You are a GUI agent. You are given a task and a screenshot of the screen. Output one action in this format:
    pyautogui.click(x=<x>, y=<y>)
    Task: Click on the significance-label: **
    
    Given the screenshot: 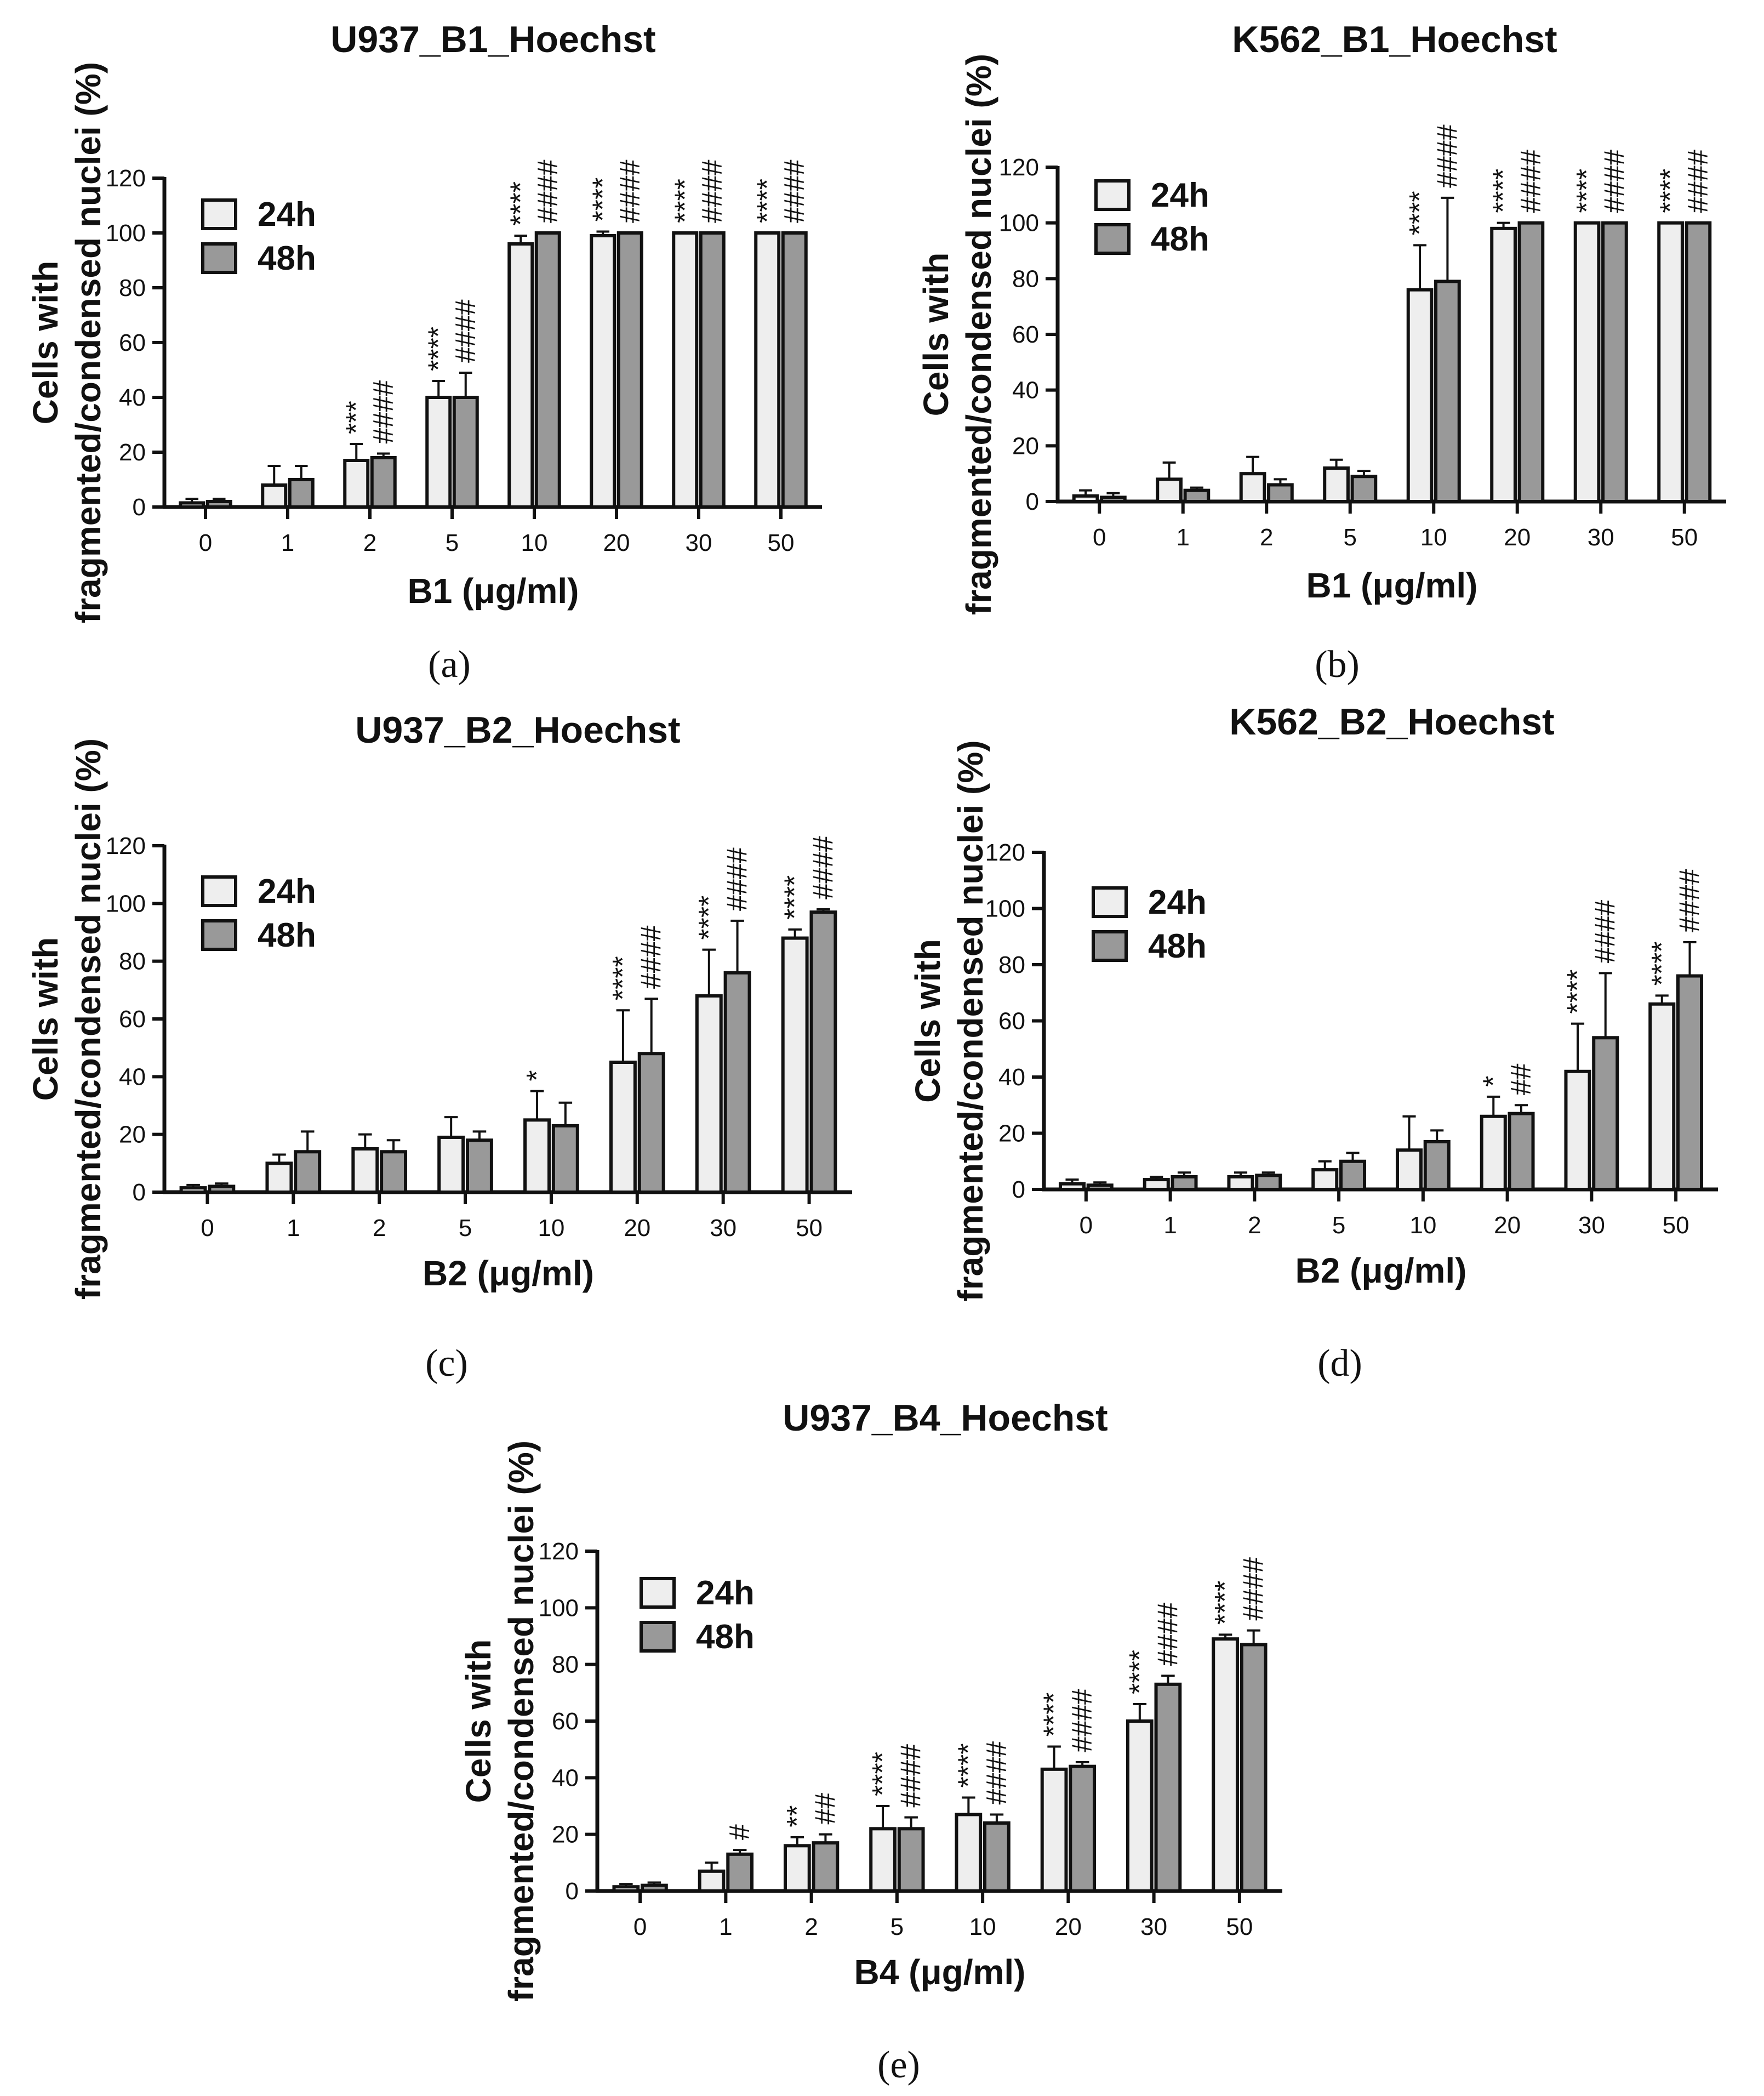 What is the action you would take?
    pyautogui.click(x=797, y=1816)
    